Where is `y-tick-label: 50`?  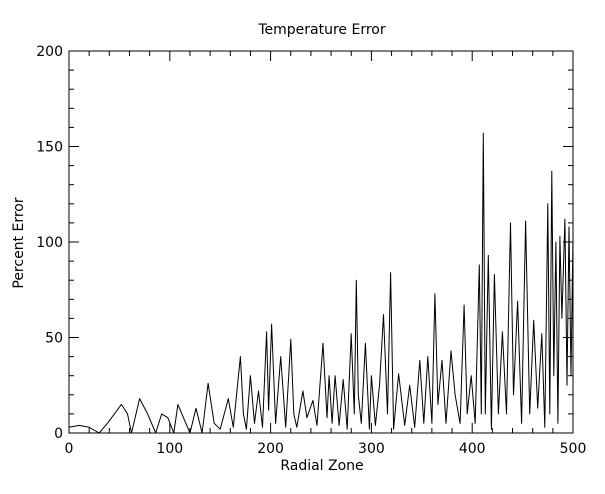 y-tick-label: 50 is located at coordinates (54, 339).